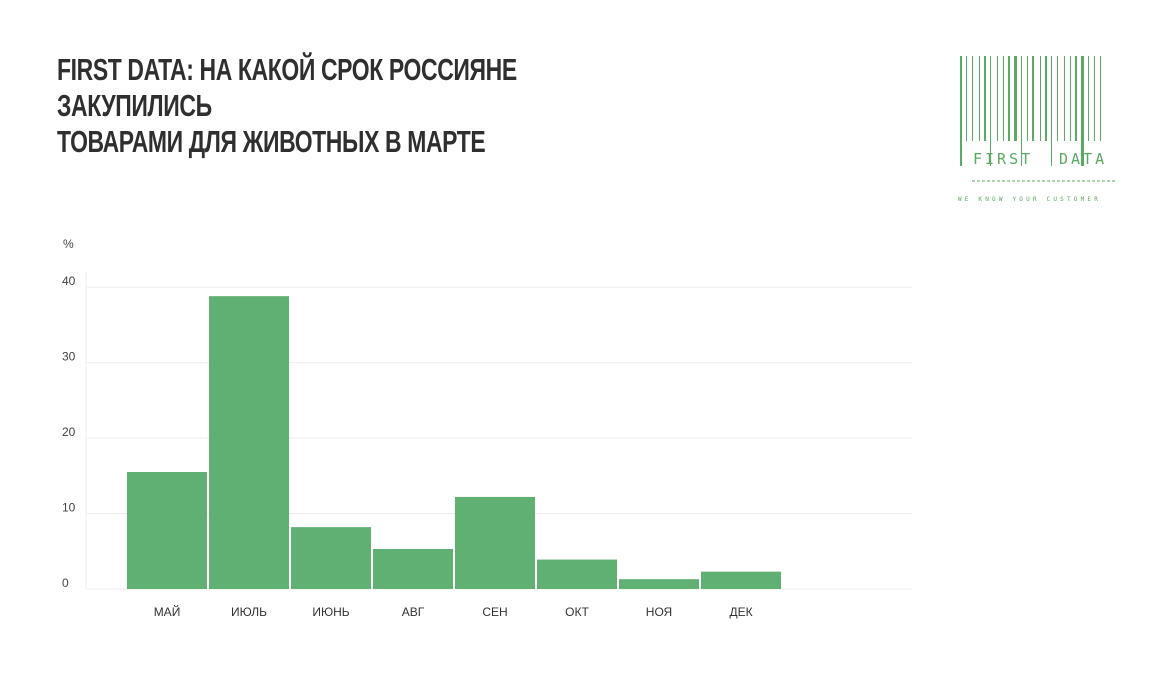 The image size is (1170, 685). I want to click on x-tick-label: МАЙ, so click(167, 611).